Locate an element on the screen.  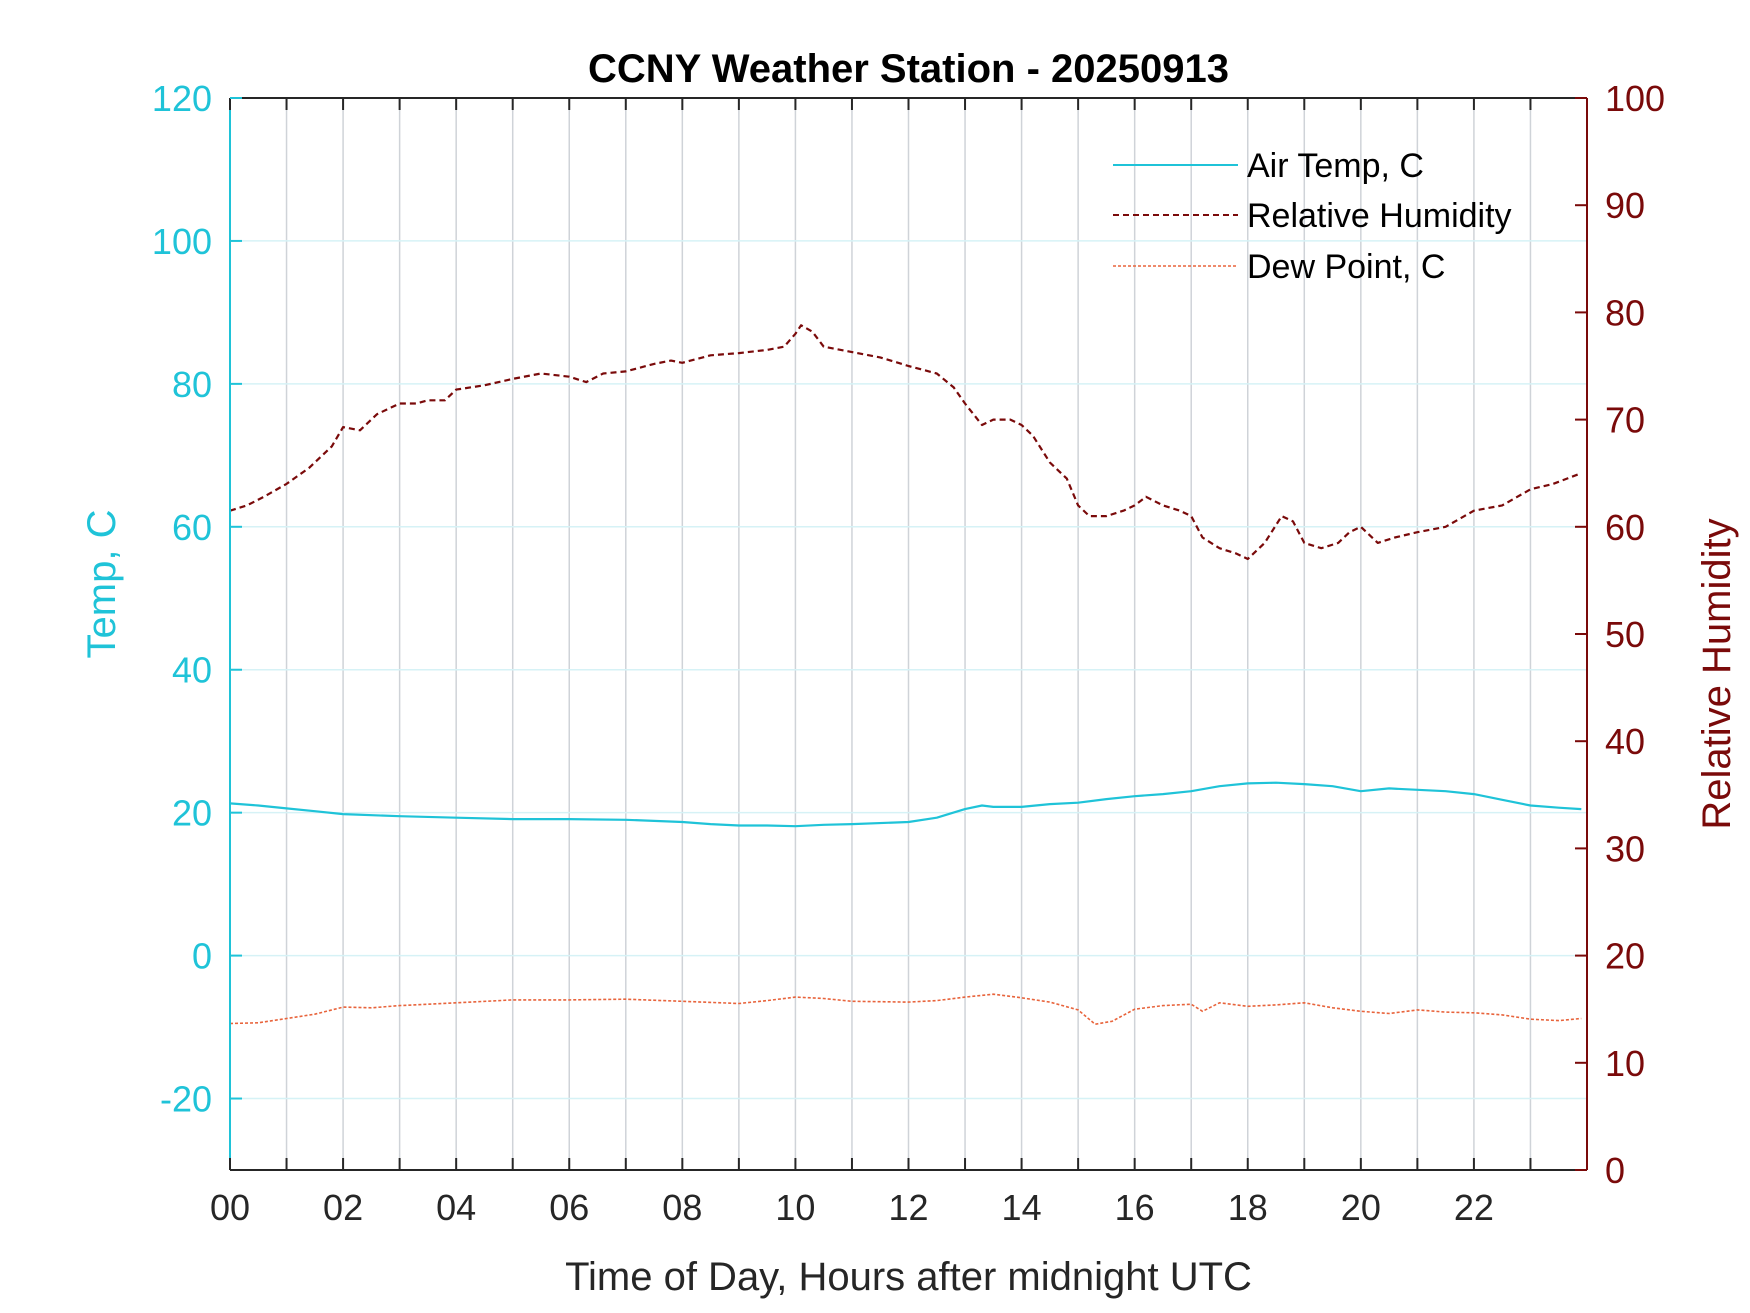
y-right-tick-label: 70 is located at coordinates (1625, 420).